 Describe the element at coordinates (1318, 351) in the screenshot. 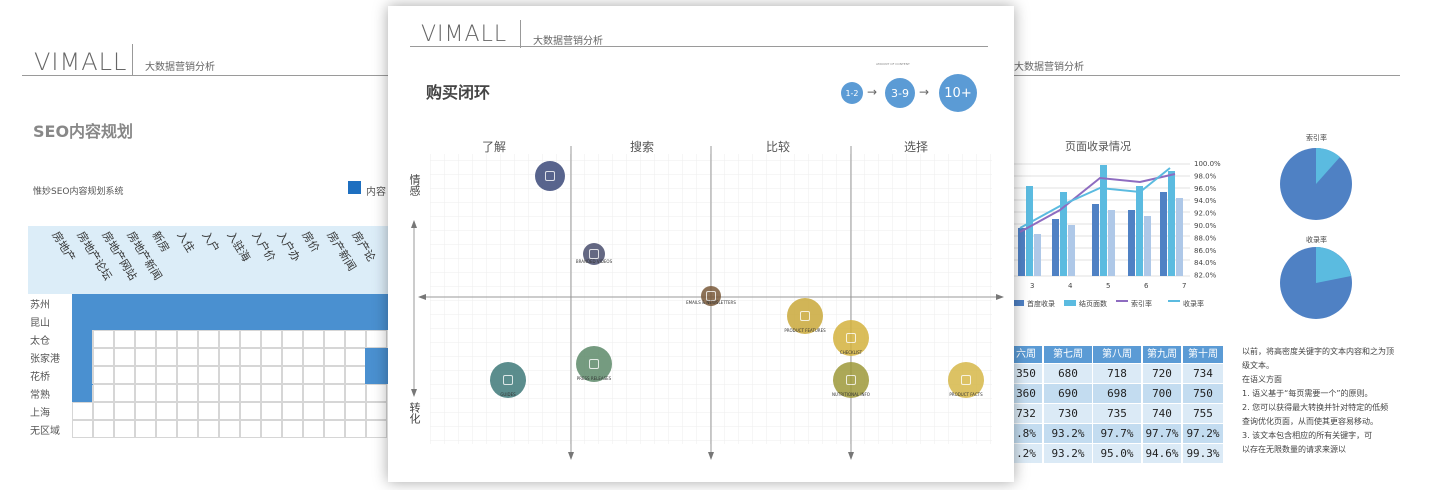

I see `note-line: 以前，将高密度关键字的文本内容和之为顶` at that location.